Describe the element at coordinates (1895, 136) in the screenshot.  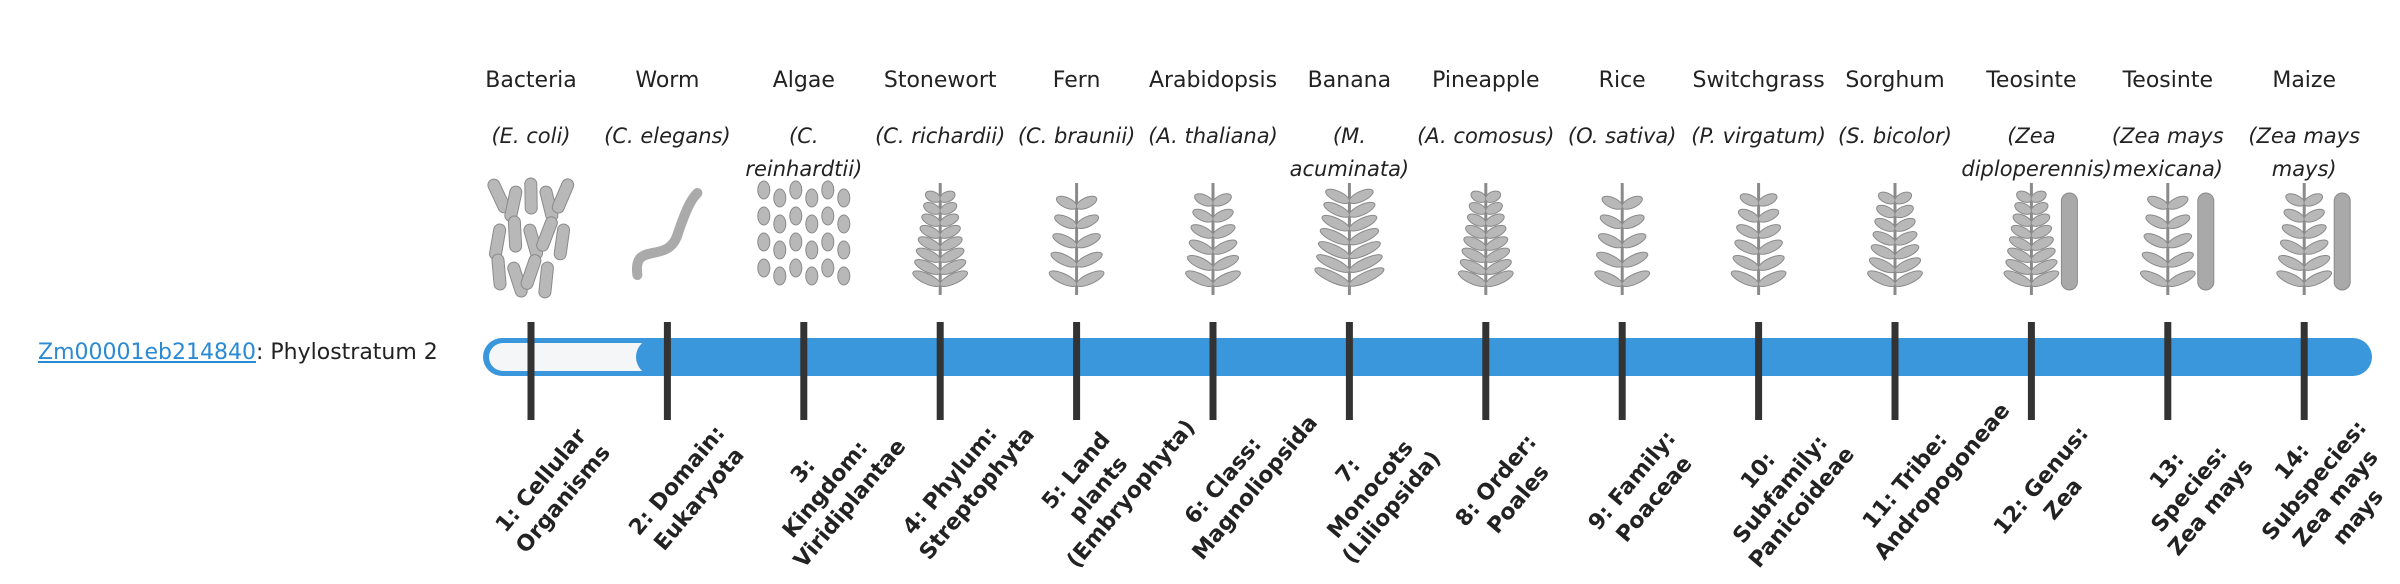
I see `species-name: (S. bicolor)` at that location.